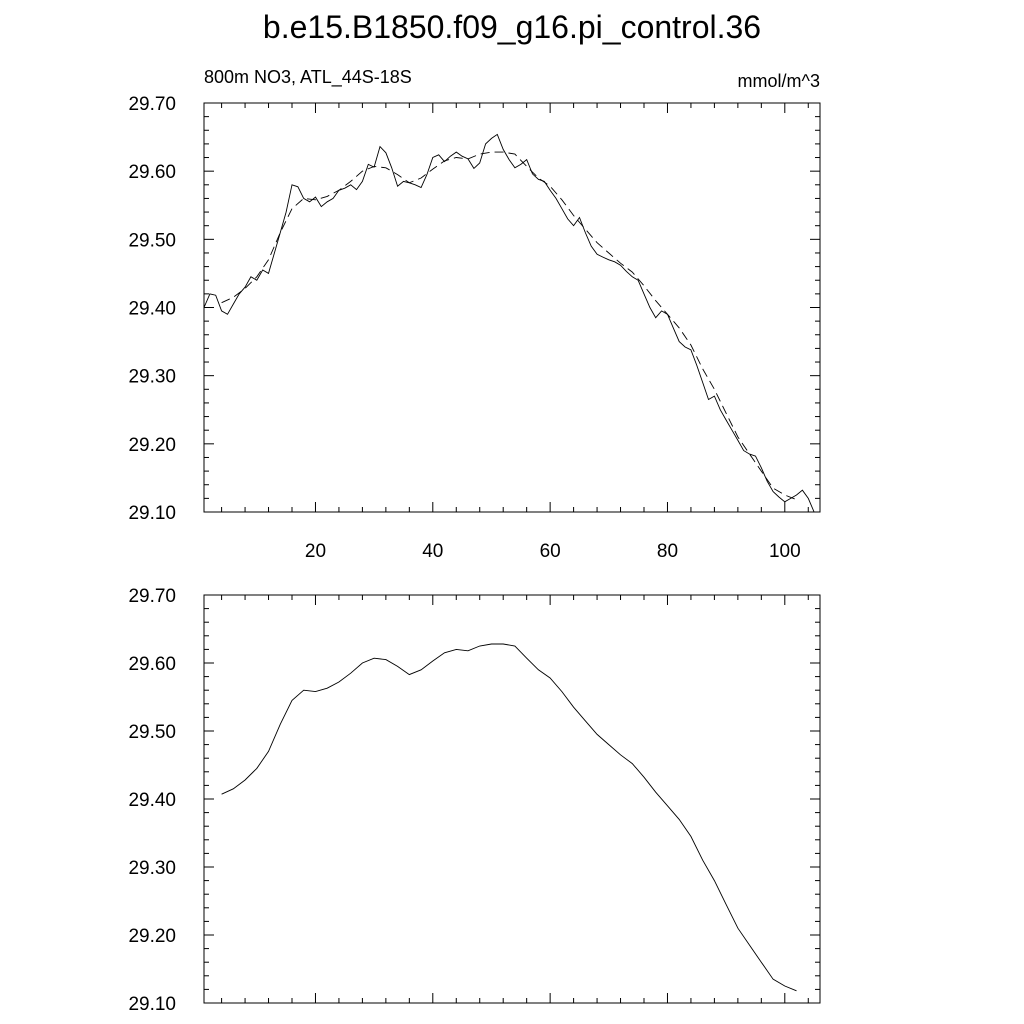  I want to click on top-x-tick-label: 100, so click(785, 551).